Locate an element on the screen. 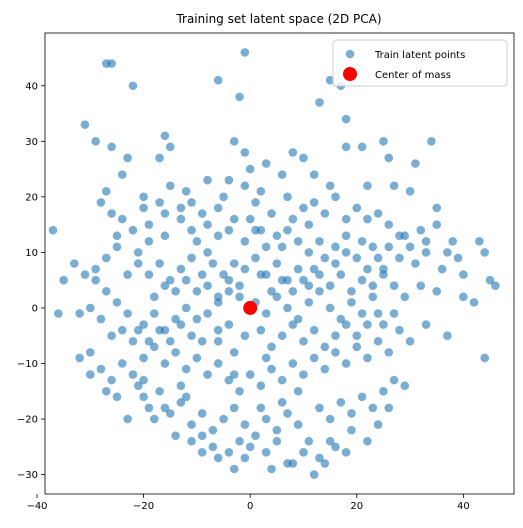  y-tick-label: 30 is located at coordinates (31, 142).